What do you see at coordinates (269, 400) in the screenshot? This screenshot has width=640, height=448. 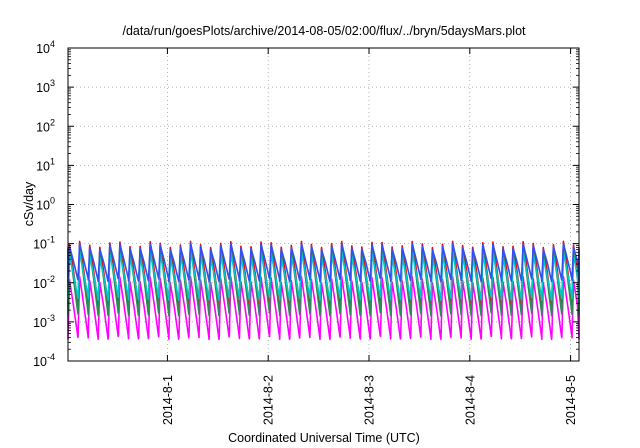 I see `x-tick-label: 2014-8-2` at bounding box center [269, 400].